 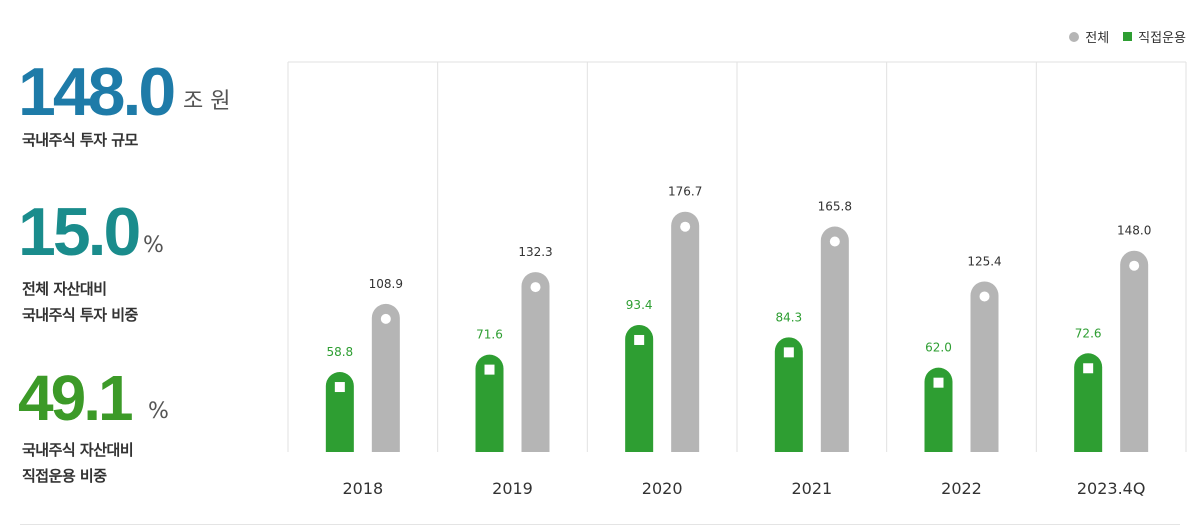 I want to click on x-tick-label: 2020, so click(x=662, y=488).